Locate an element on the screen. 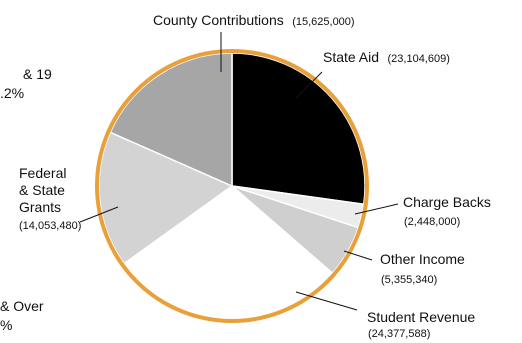 This screenshot has width=522, height=343. clipped-fragment-4: % is located at coordinates (6, 325).